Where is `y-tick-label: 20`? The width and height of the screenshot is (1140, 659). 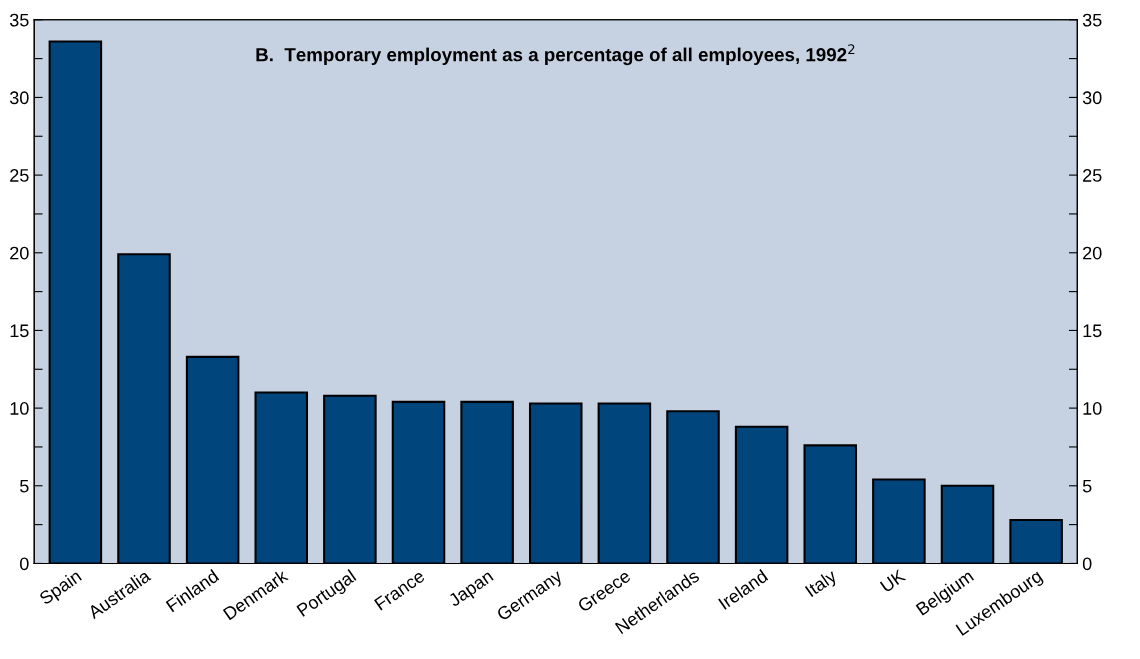
y-tick-label: 20 is located at coordinates (19, 253).